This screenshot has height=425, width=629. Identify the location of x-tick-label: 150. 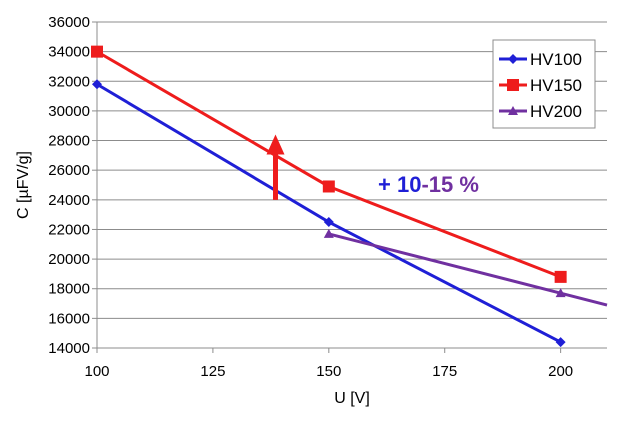
(328, 371).